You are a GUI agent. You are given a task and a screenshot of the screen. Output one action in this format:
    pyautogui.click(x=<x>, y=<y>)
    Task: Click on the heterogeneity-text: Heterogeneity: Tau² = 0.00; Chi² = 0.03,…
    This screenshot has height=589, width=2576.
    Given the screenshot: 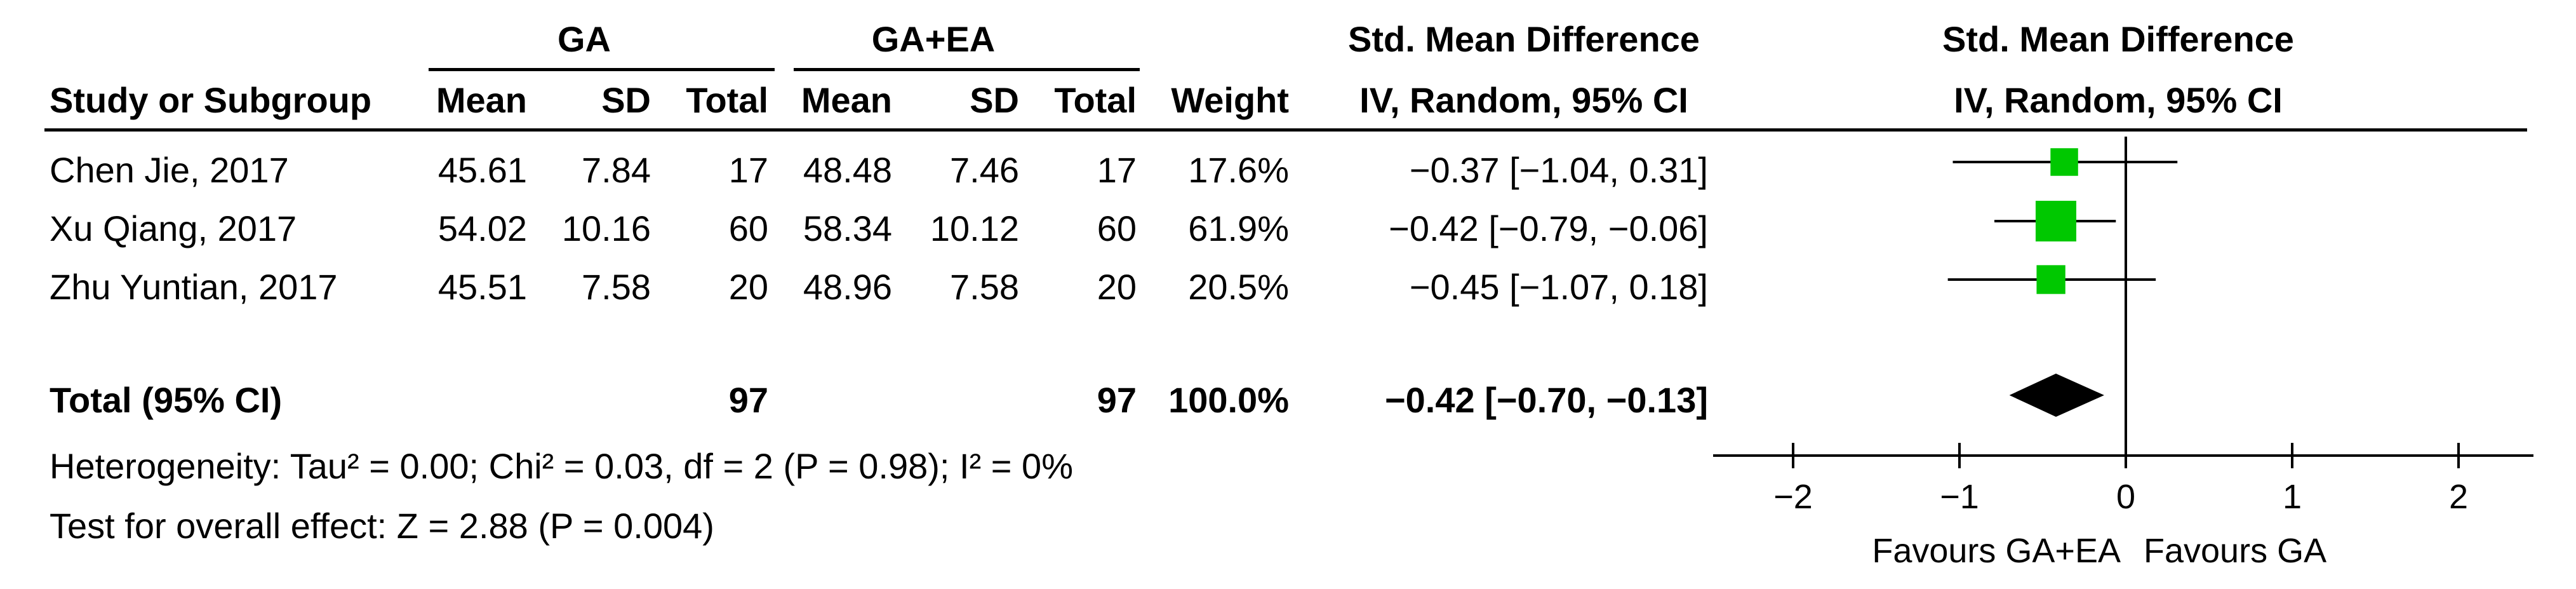 What is the action you would take?
    pyautogui.click(x=561, y=466)
    